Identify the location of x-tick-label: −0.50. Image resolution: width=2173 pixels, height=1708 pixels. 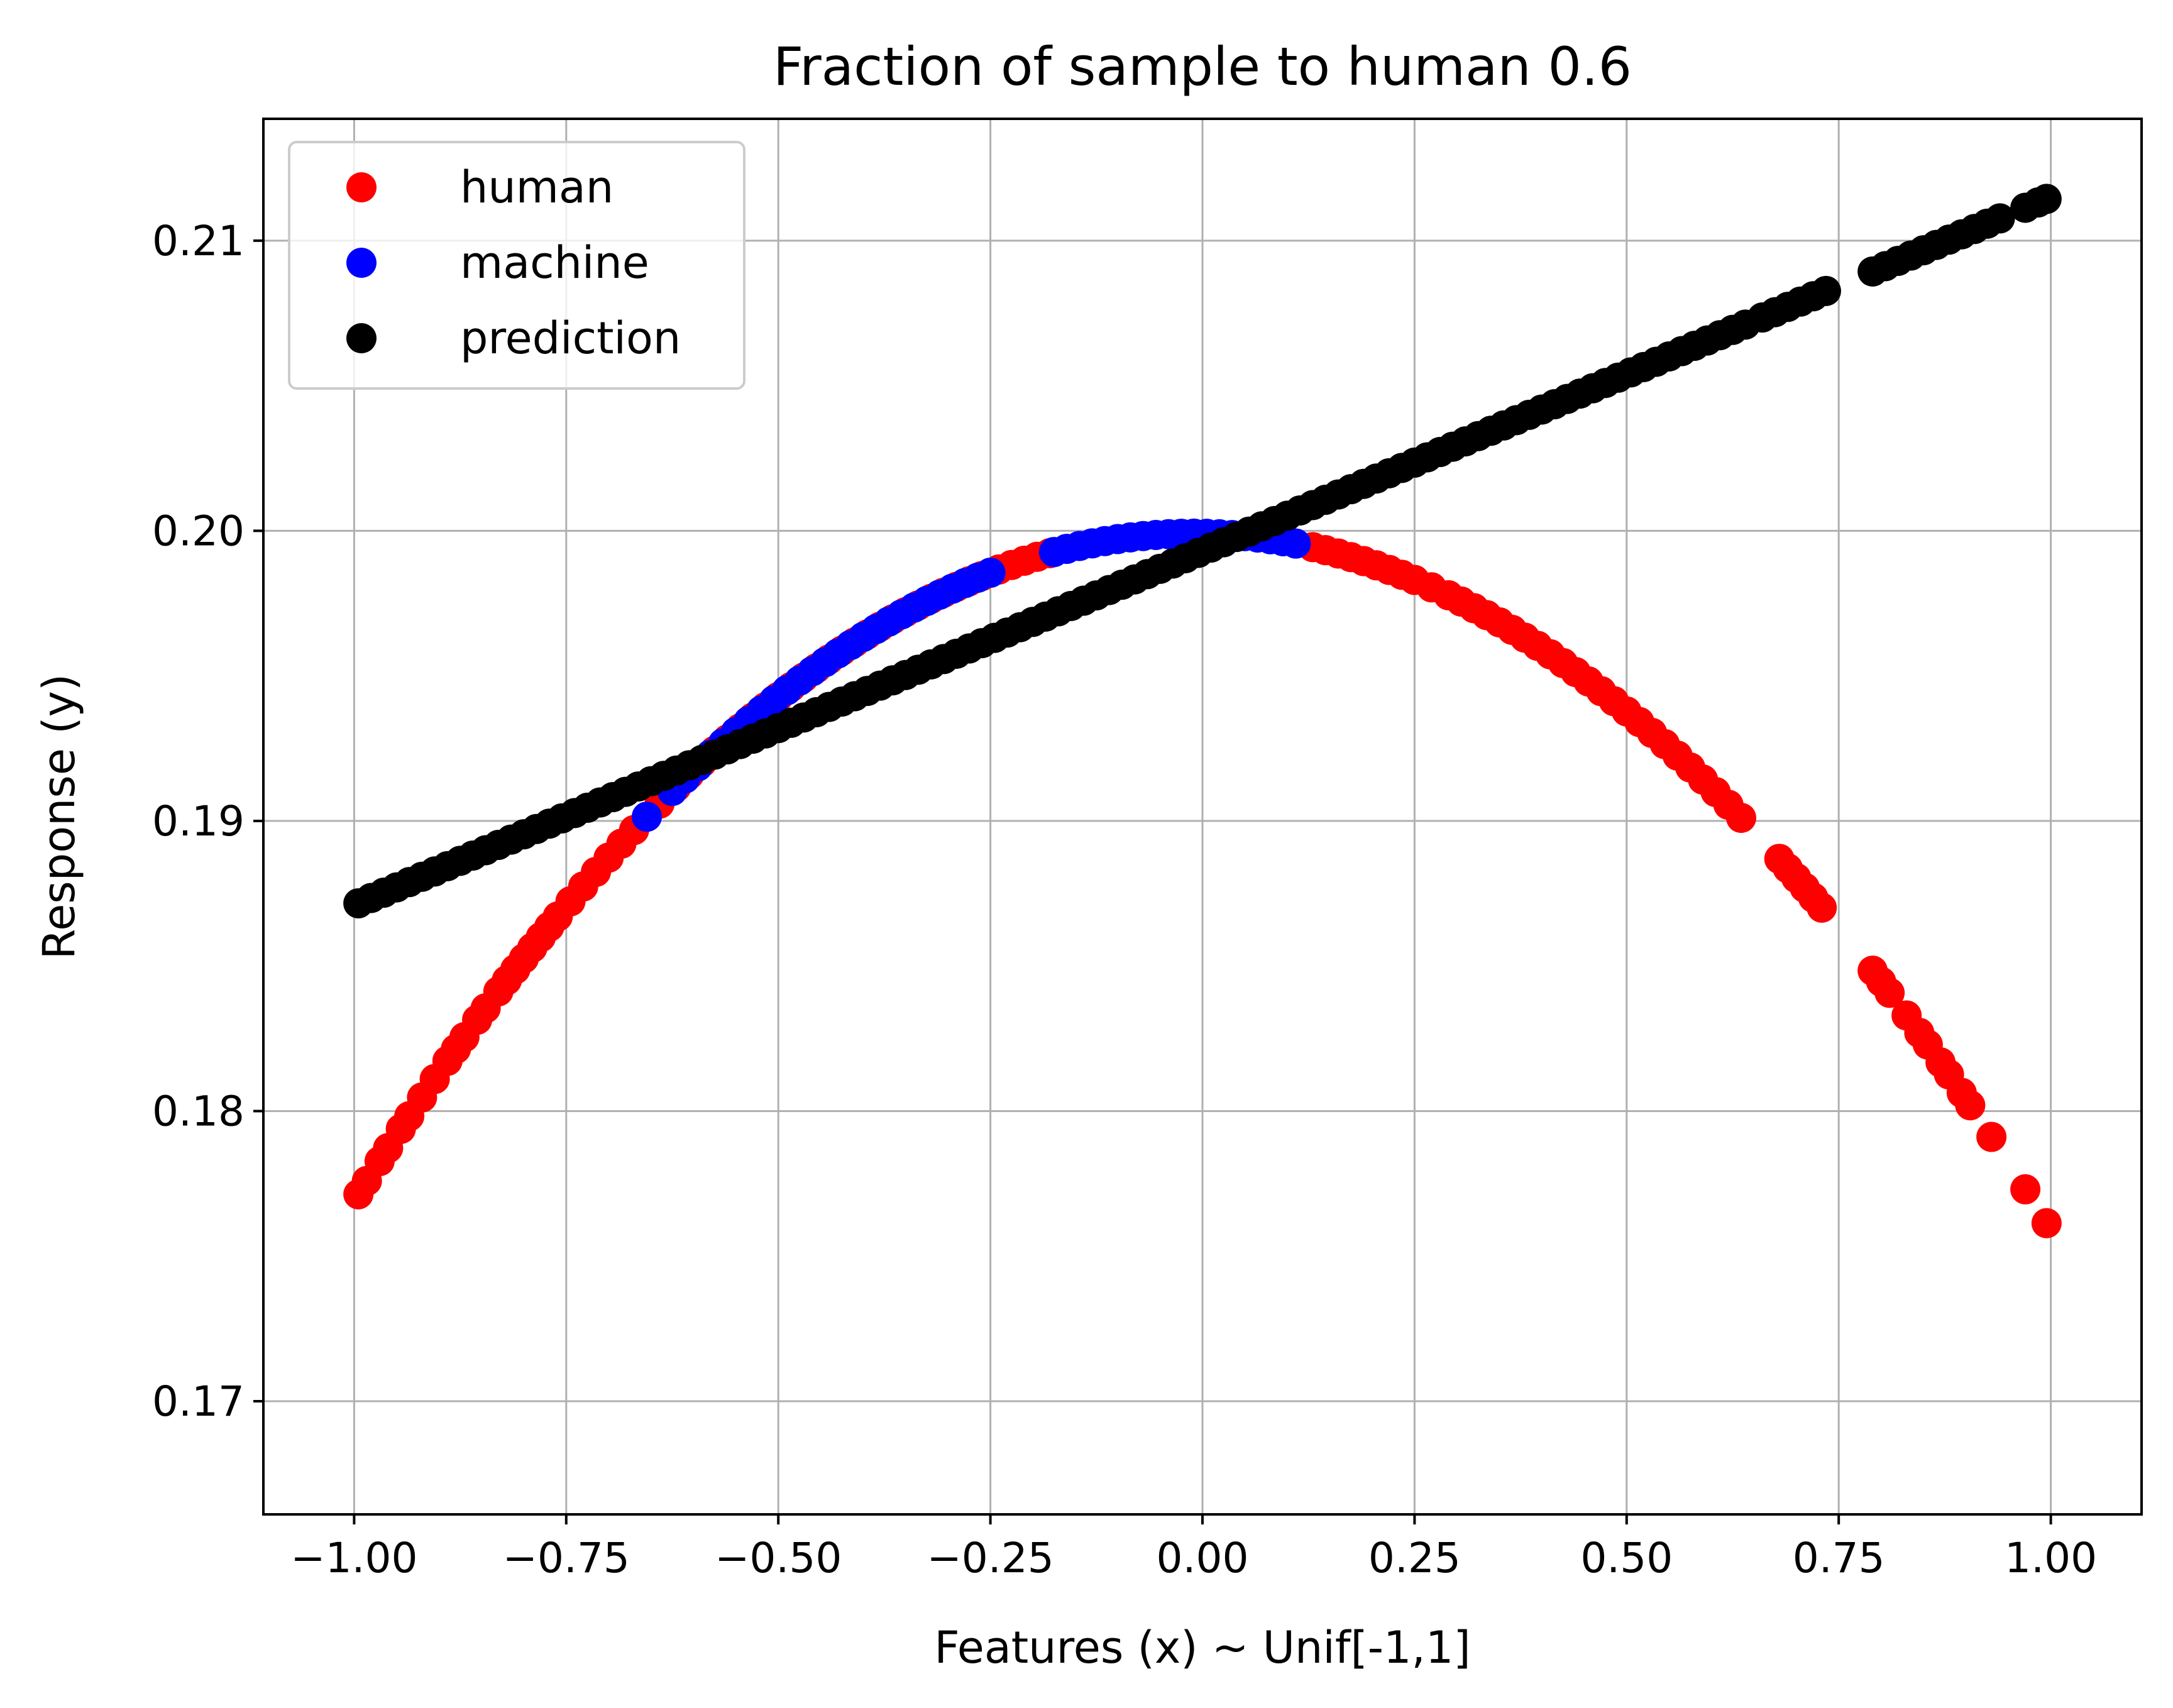
(778, 1558).